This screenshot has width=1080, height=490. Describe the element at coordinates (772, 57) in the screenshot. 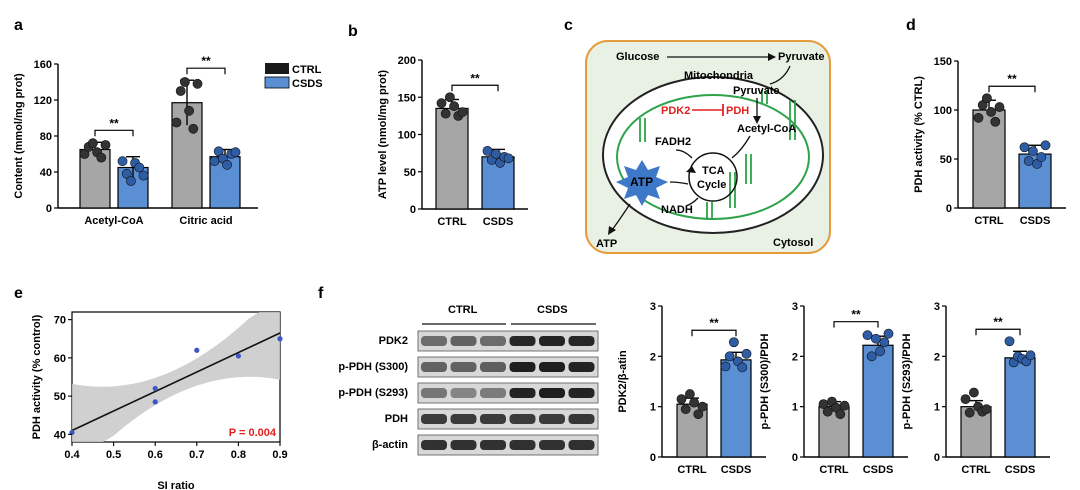

I see `arrowhead-glucose-to-pyruvate` at that location.